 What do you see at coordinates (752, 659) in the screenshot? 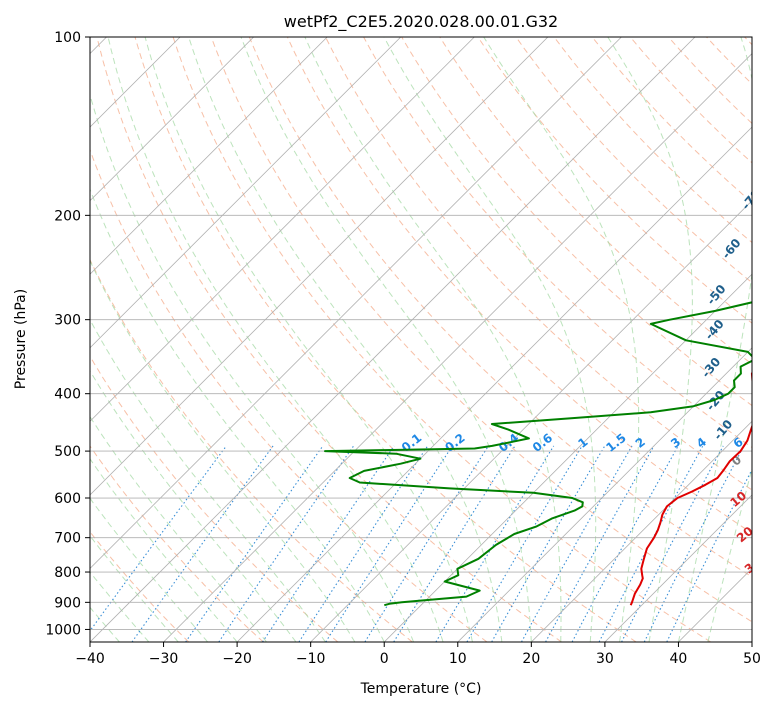
I see `x-tick-label: 50` at bounding box center [752, 659].